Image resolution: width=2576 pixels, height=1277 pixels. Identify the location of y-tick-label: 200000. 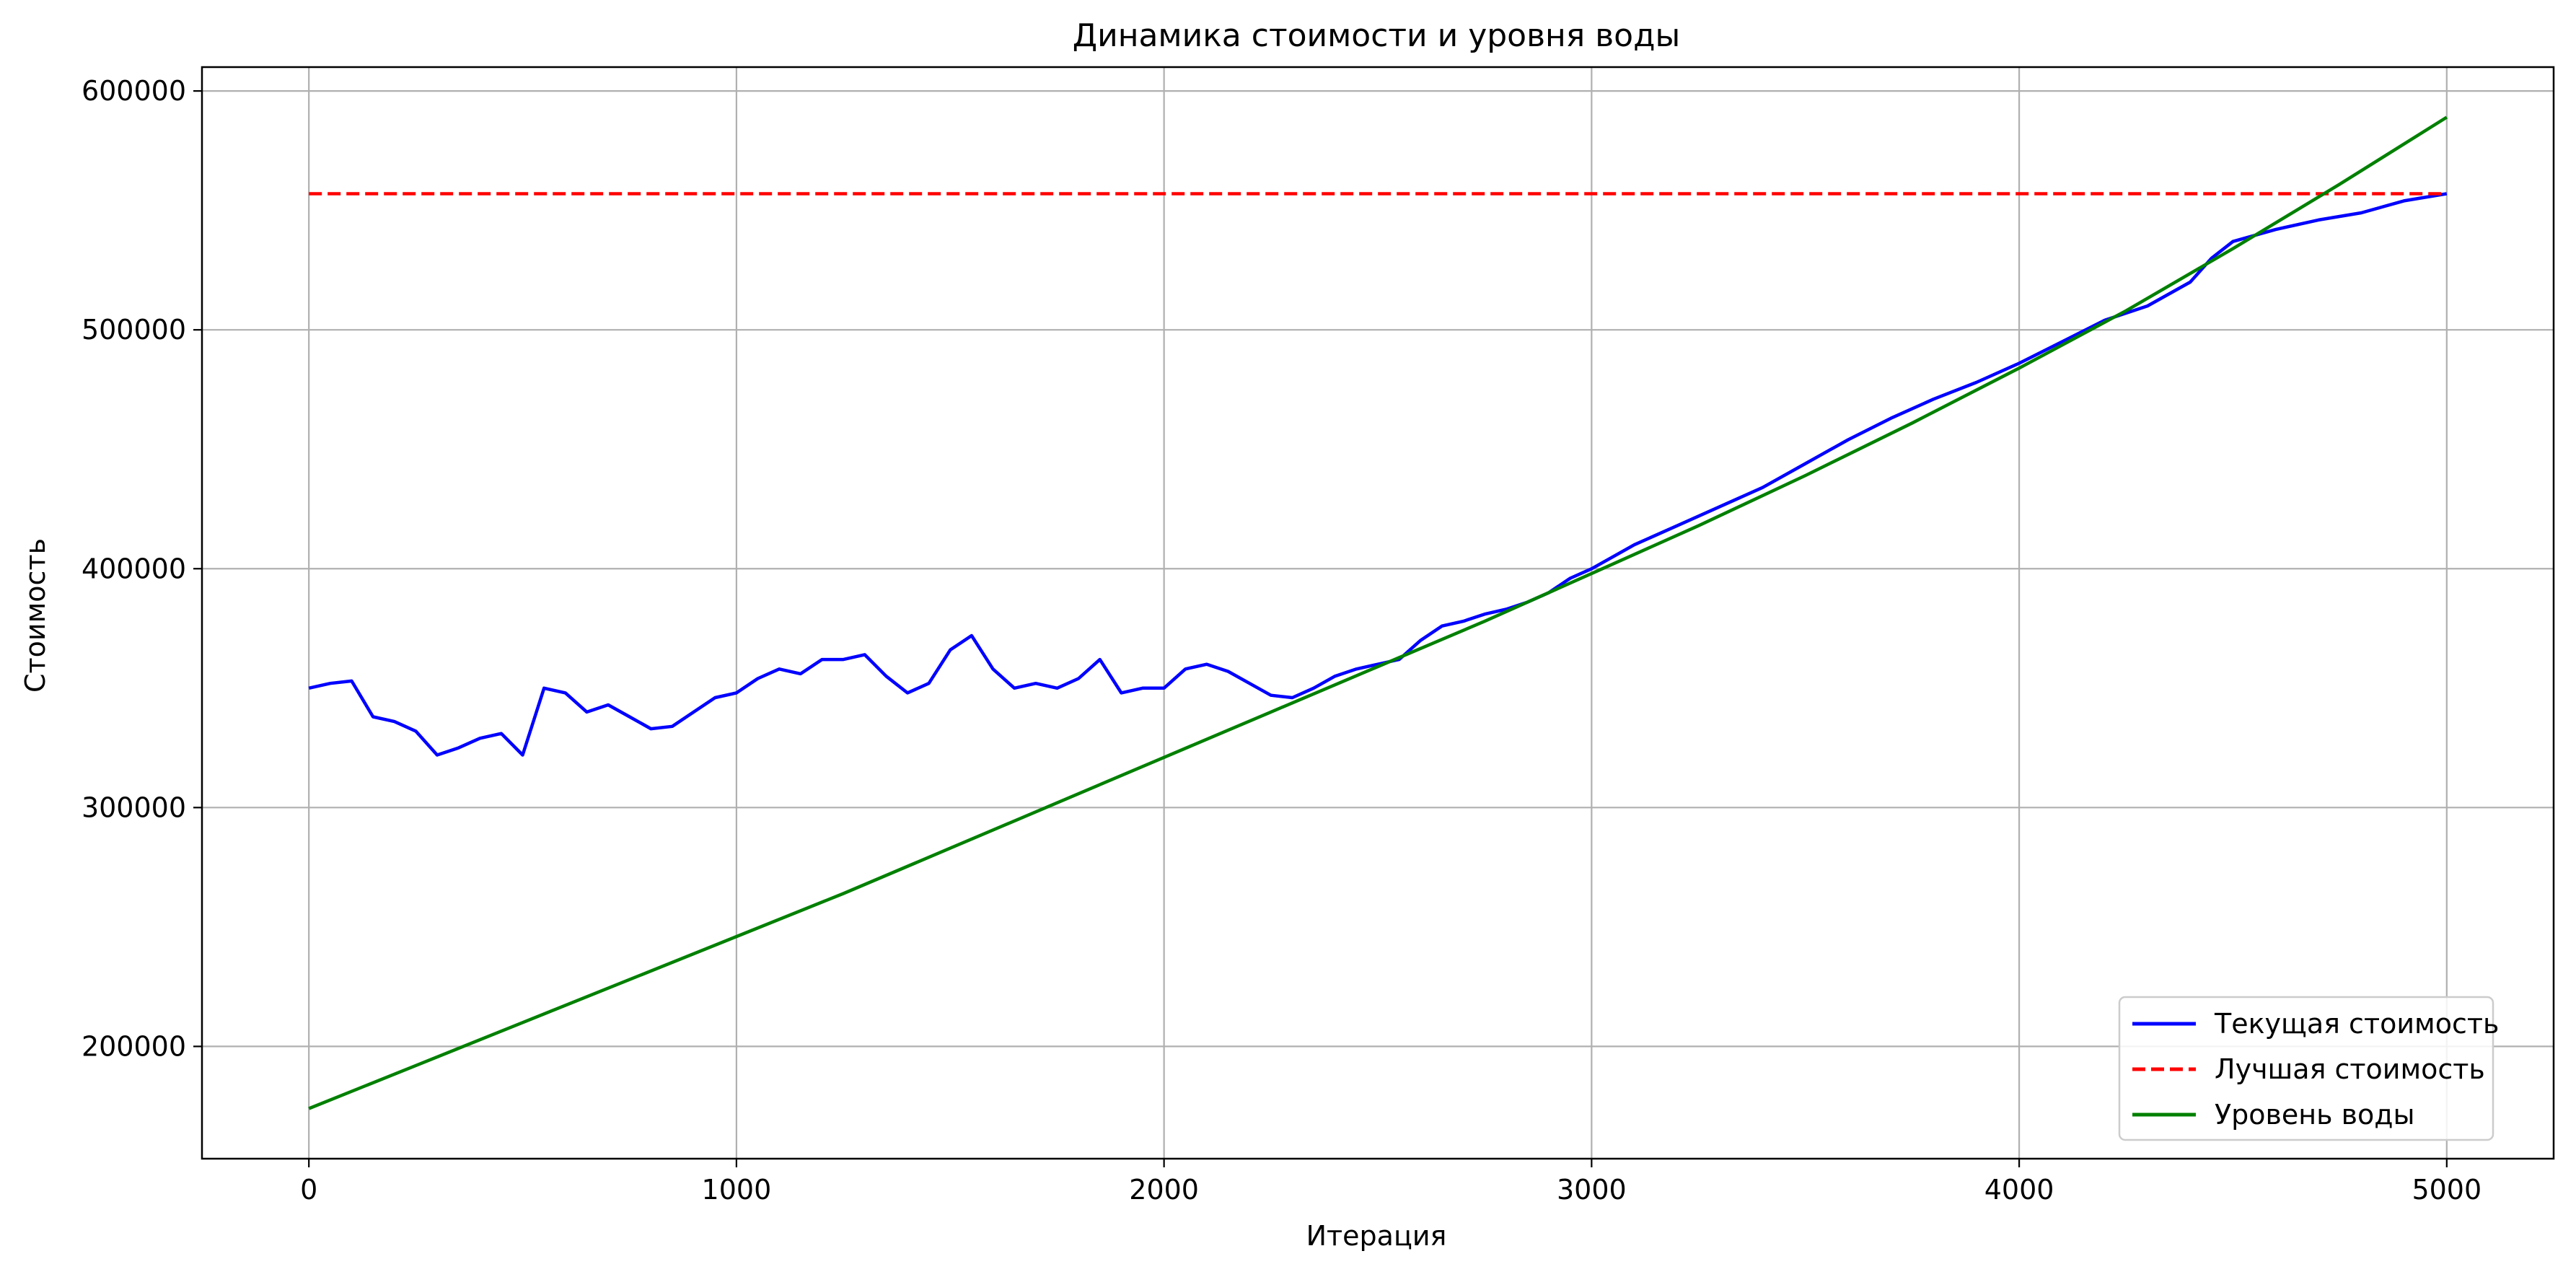
(134, 1046).